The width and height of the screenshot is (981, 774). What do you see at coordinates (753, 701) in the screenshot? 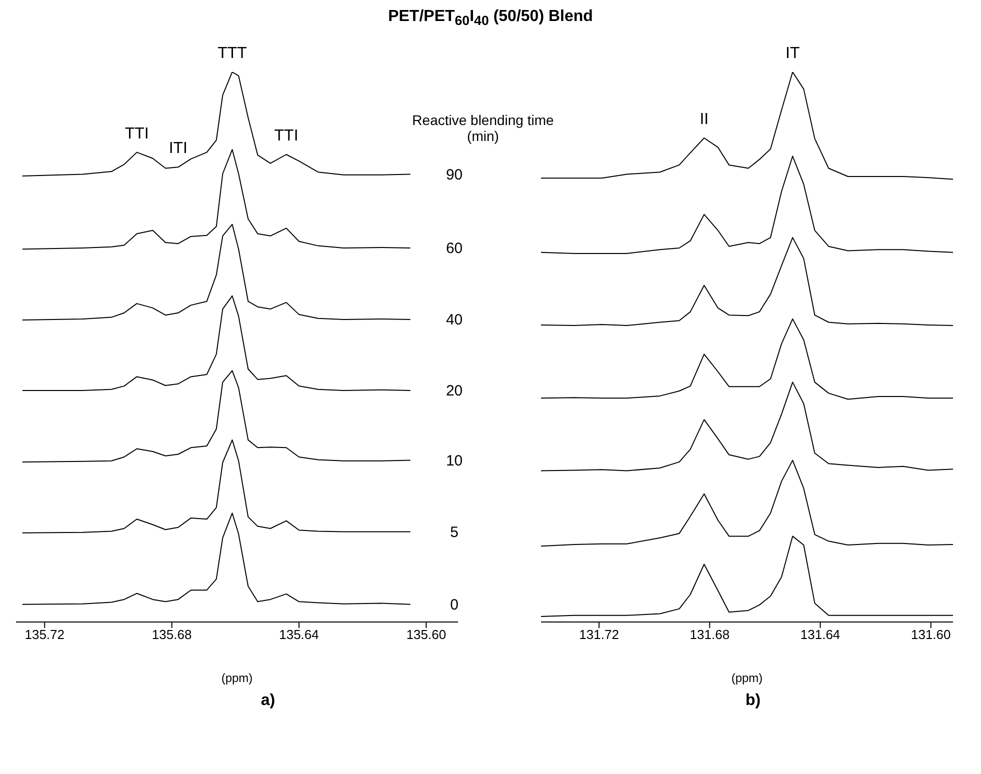
I see `text: b)` at bounding box center [753, 701].